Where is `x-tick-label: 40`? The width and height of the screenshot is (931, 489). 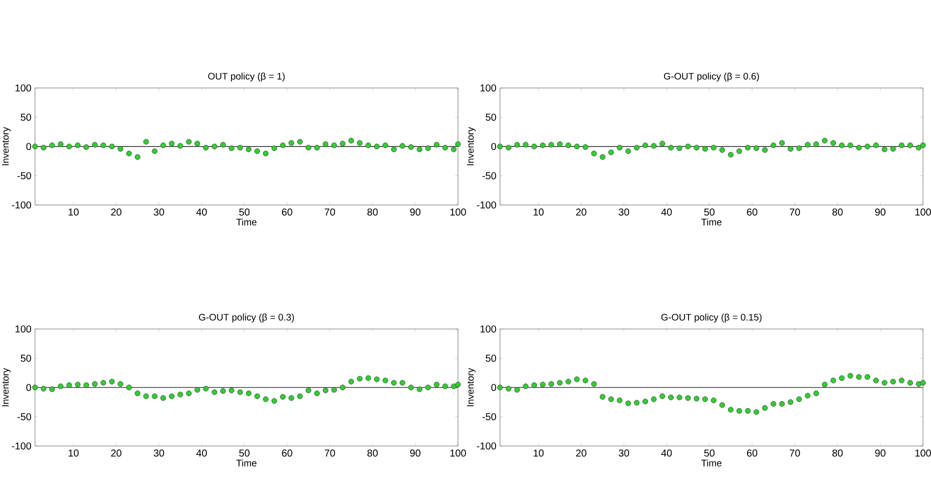 x-tick-label: 40 is located at coordinates (666, 453).